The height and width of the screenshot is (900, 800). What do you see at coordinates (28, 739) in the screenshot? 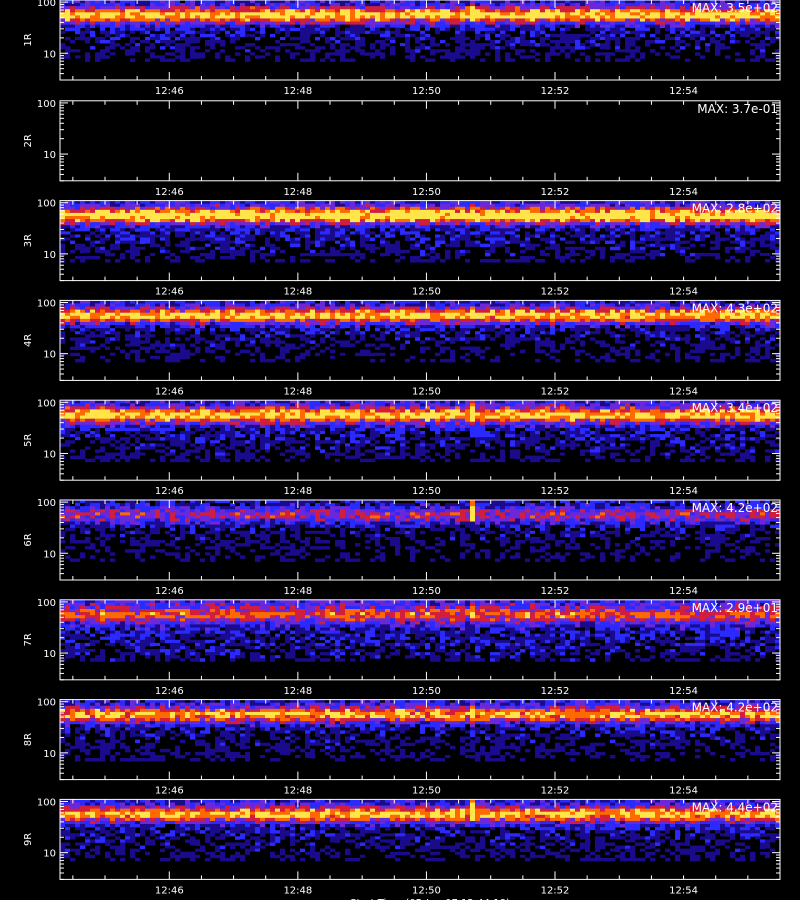
I see `y-axis-label: 8R` at bounding box center [28, 739].